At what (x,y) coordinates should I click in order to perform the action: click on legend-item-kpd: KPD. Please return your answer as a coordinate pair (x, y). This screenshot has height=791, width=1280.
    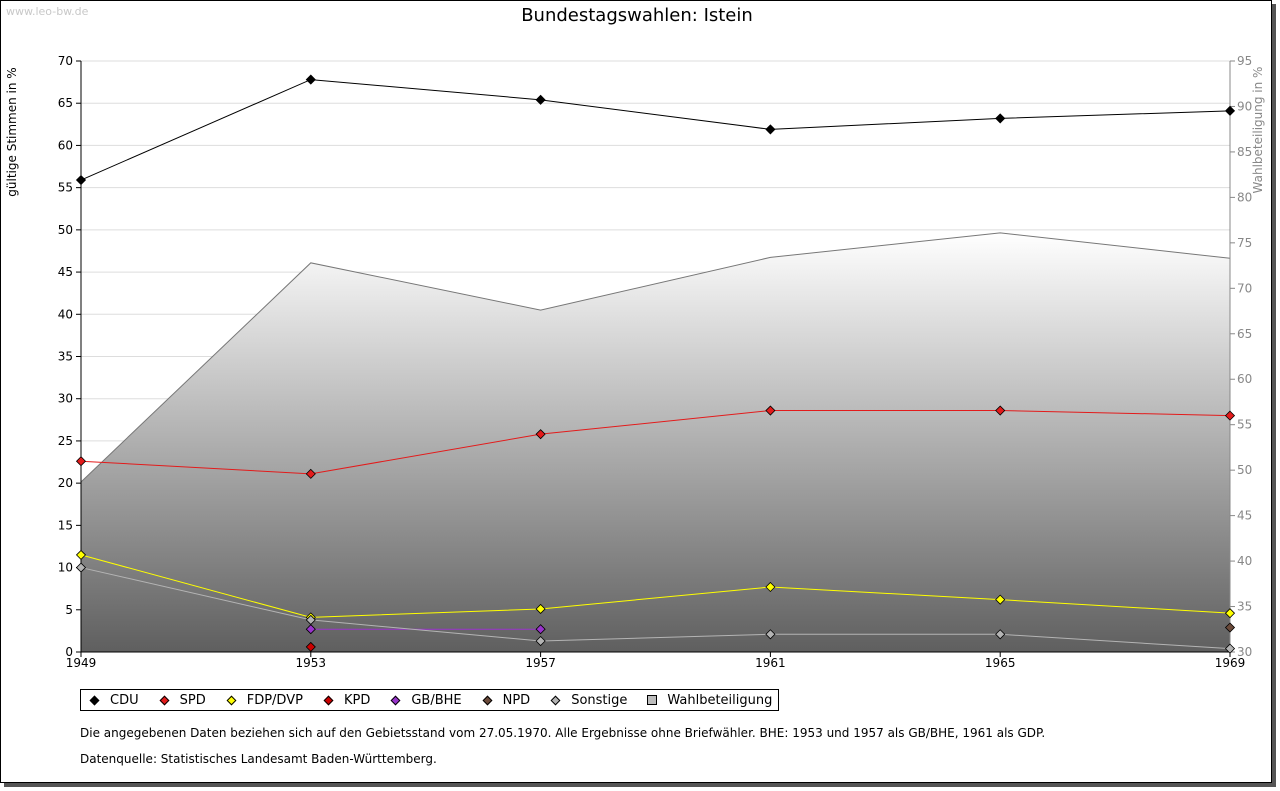
    Looking at the image, I should click on (344, 700).